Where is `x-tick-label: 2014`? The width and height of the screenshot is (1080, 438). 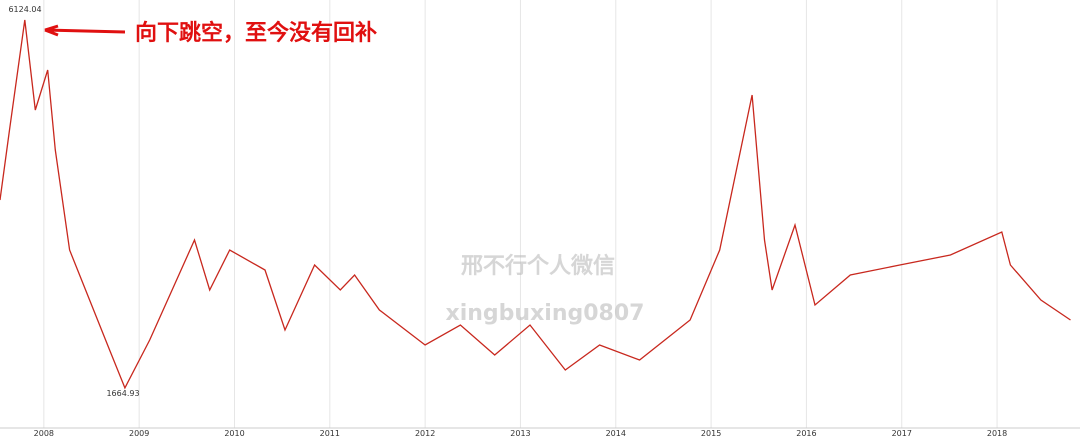
x-tick-label: 2014 is located at coordinates (616, 433).